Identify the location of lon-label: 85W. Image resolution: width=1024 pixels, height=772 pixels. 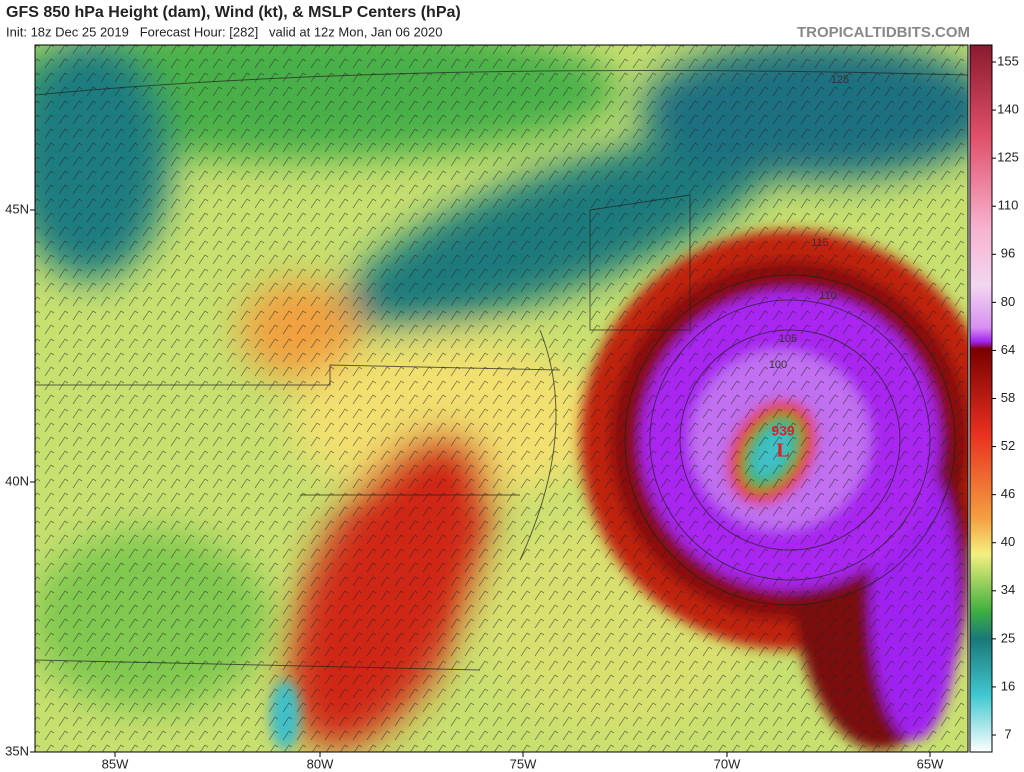
(115, 763).